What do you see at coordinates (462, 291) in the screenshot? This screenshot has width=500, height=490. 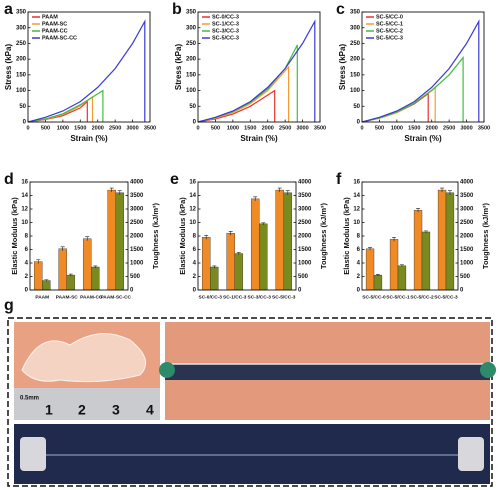 I see `y2-tick-label: 0` at bounding box center [462, 291].